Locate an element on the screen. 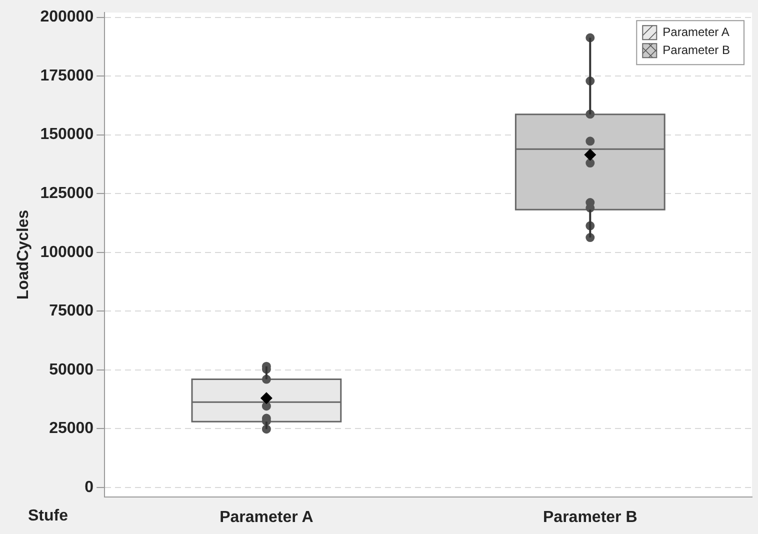  y-tick-label: 150000 is located at coordinates (67, 135).